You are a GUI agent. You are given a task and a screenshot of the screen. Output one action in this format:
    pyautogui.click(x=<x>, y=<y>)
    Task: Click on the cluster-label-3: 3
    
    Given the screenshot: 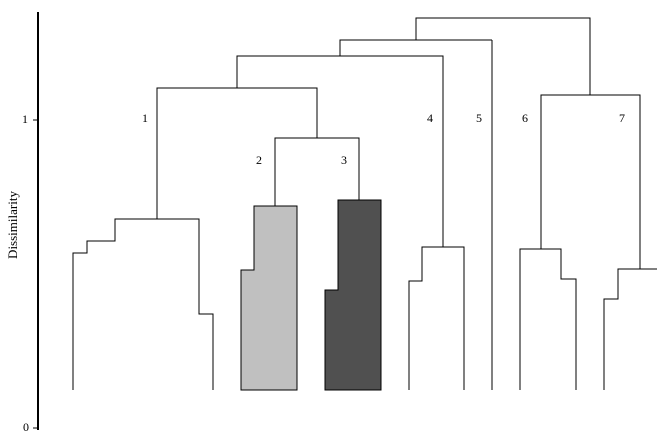 What is the action you would take?
    pyautogui.click(x=344, y=160)
    